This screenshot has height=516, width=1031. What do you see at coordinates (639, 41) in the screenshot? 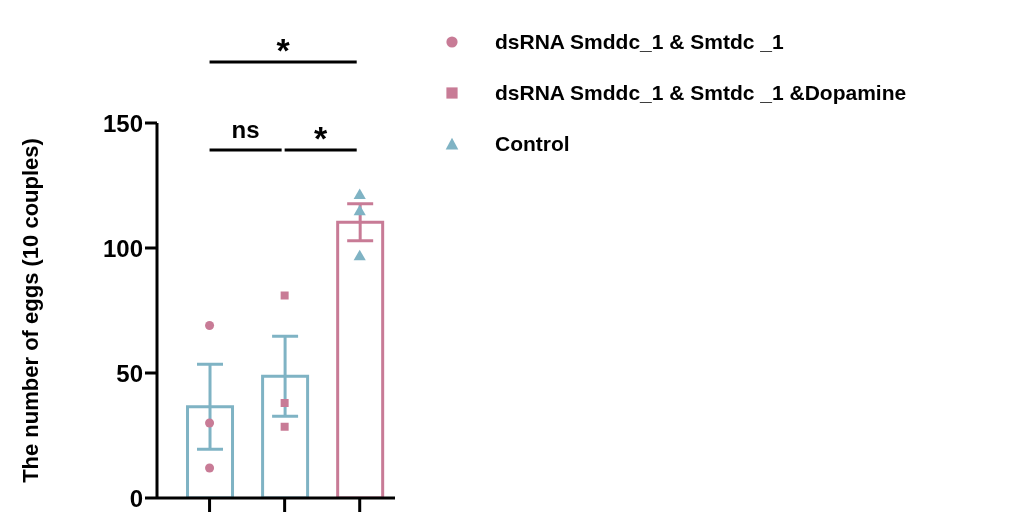
I see `legend-label: dsRNA Smddc_1 & Smtdc _1` at bounding box center [639, 41].